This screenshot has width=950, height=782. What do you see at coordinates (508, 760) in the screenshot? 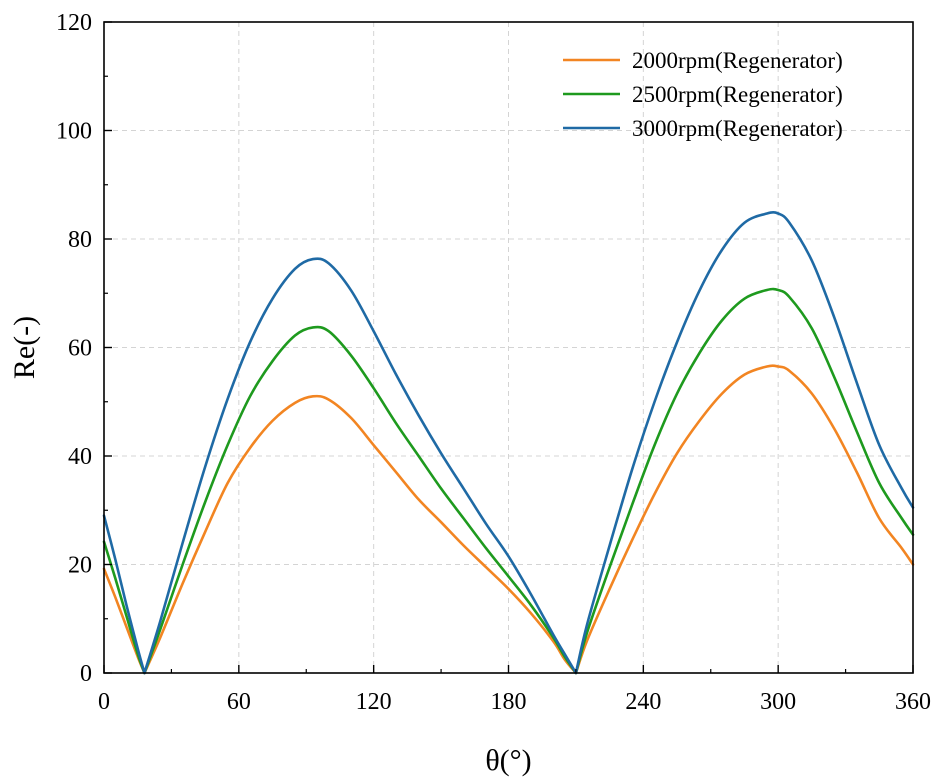
I see `x-axis-title: θ(°)` at bounding box center [508, 760].